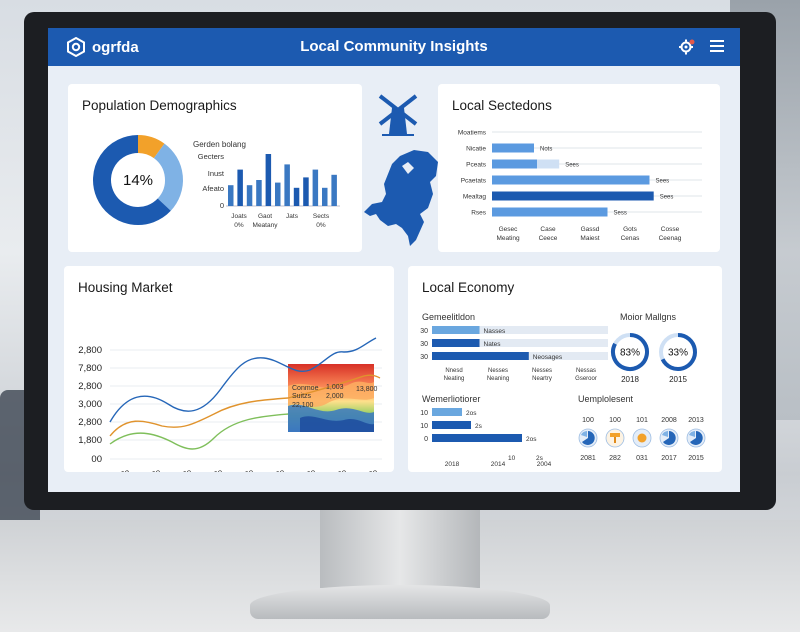  What do you see at coordinates (394, 47) in the screenshot?
I see `app-header: ogrfda Local Community Insights` at bounding box center [394, 47].